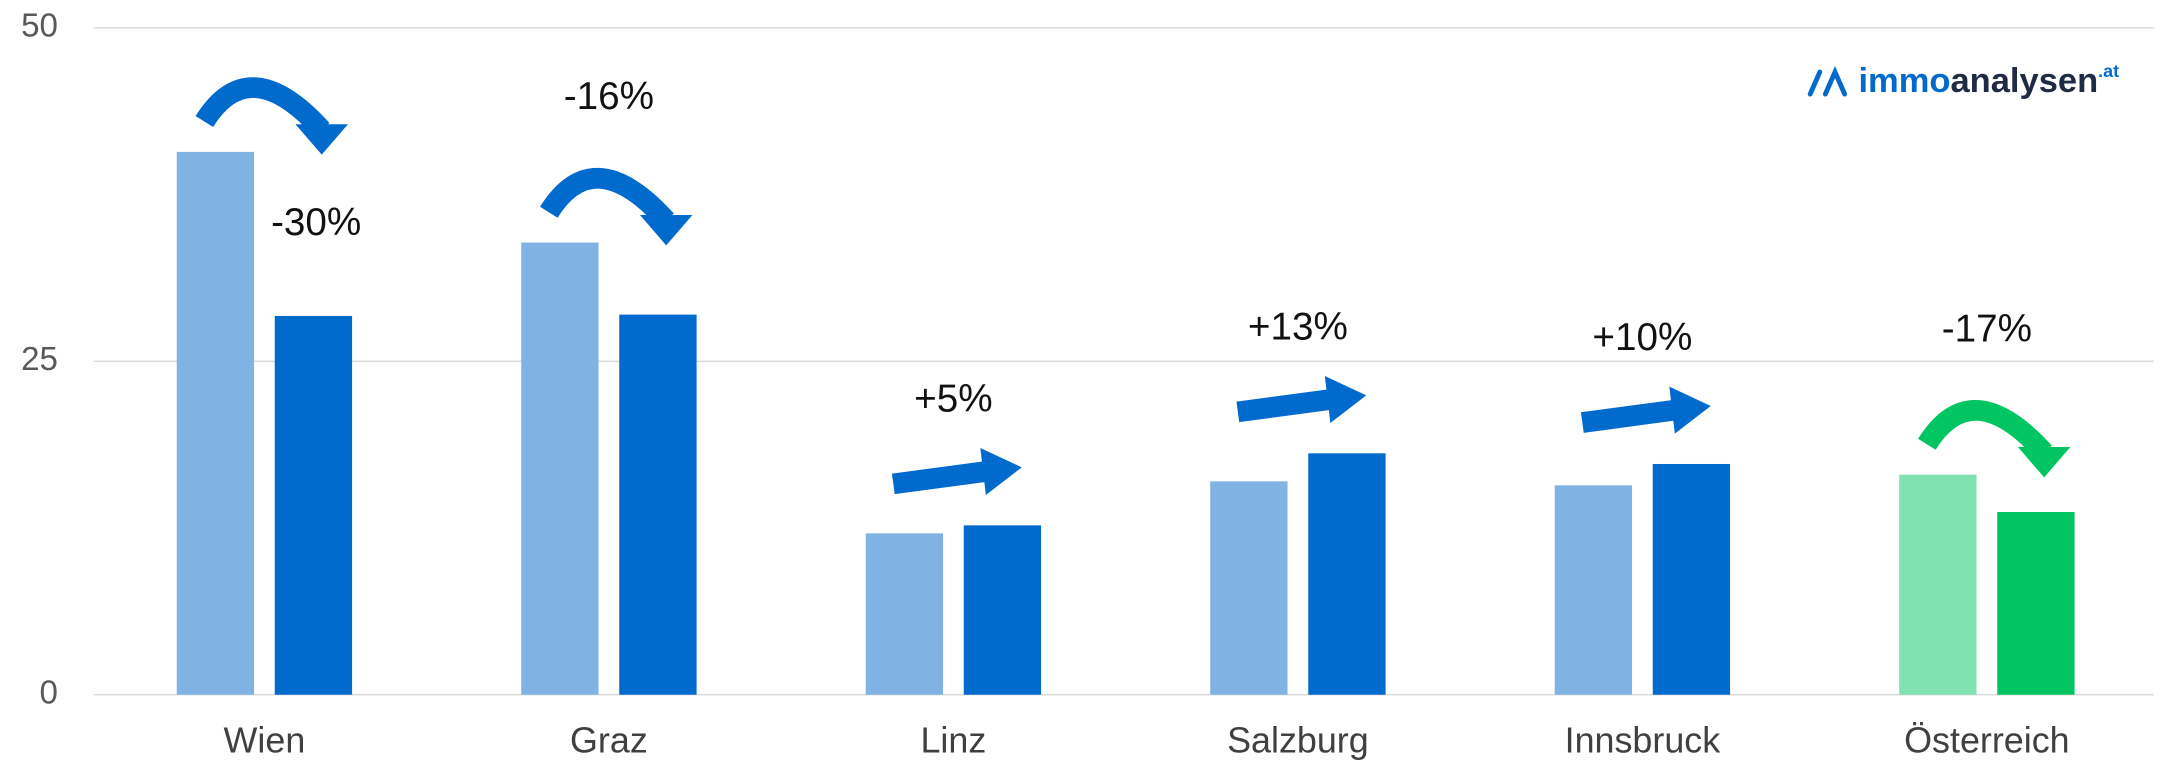 This screenshot has width=2165, height=764. What do you see at coordinates (2024, 81) in the screenshot?
I see `logo-rest: analysen` at bounding box center [2024, 81].